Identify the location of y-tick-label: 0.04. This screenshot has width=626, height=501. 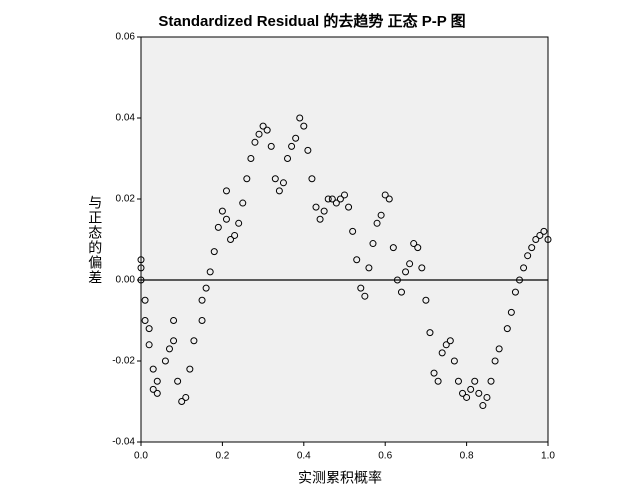
(126, 118).